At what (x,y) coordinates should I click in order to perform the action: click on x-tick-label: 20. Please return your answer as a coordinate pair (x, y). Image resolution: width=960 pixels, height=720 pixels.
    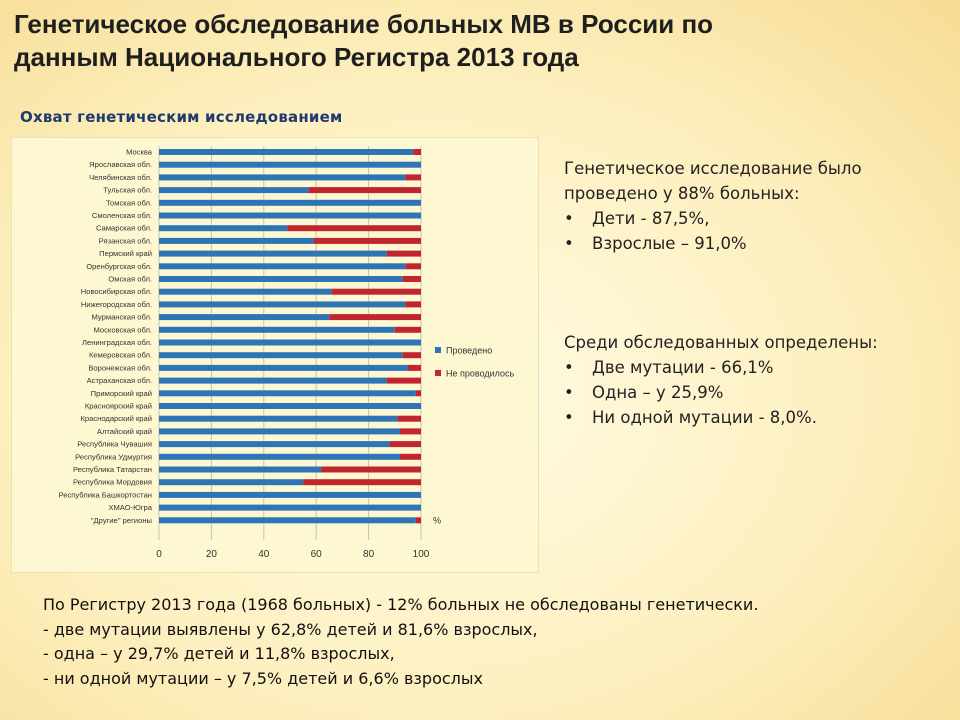
    Looking at the image, I should click on (212, 554).